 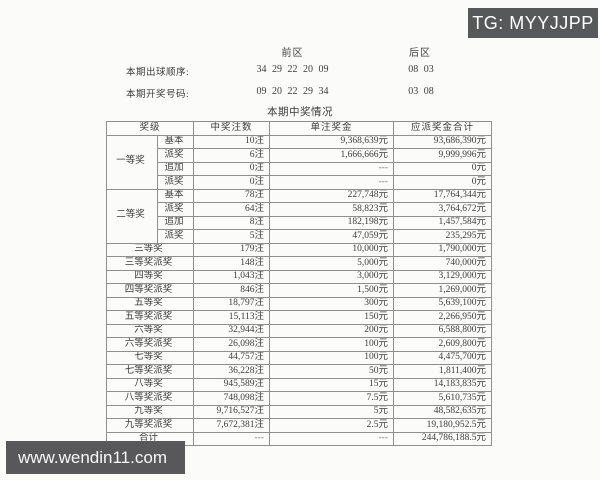 I want to click on bet-count-cell: 18,797注, so click(x=232, y=303).